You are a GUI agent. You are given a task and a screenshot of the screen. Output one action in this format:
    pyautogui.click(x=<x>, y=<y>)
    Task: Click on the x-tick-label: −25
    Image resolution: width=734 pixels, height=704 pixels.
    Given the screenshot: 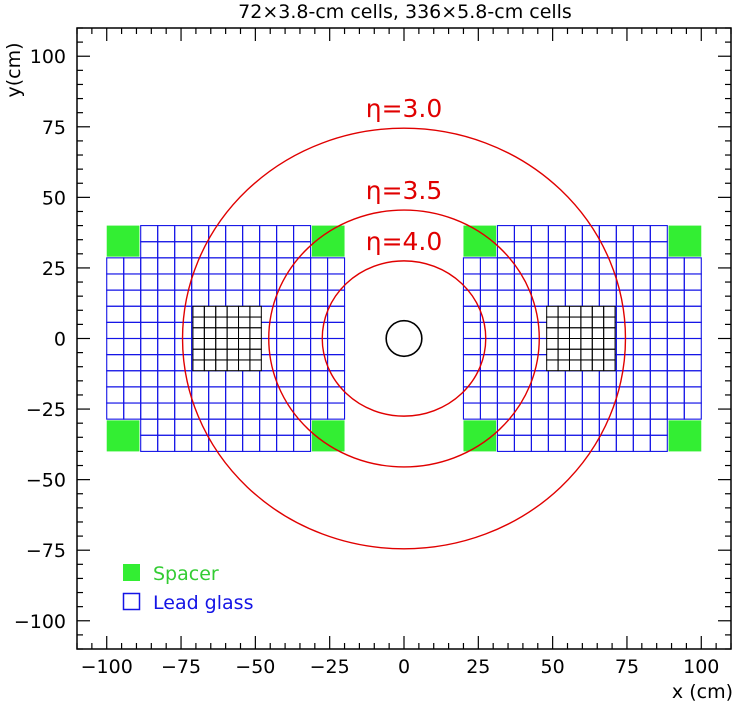 What is the action you would take?
    pyautogui.click(x=330, y=667)
    